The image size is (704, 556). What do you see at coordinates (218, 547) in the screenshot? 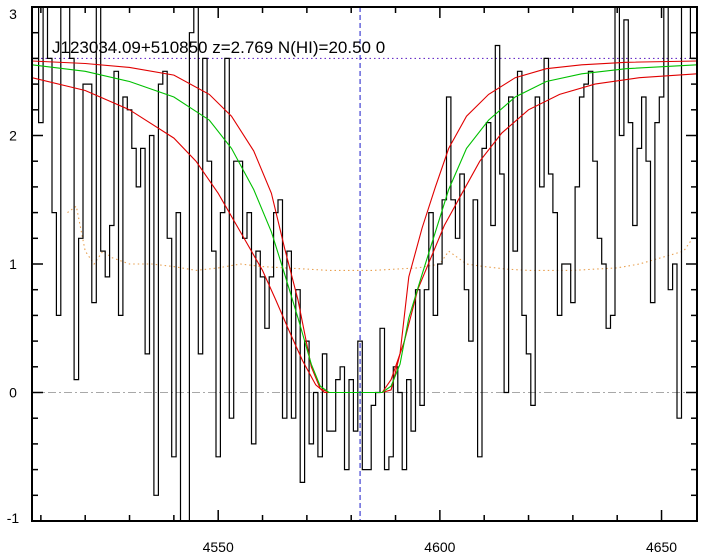
I see `x-tick-label: 4550` at bounding box center [218, 547].